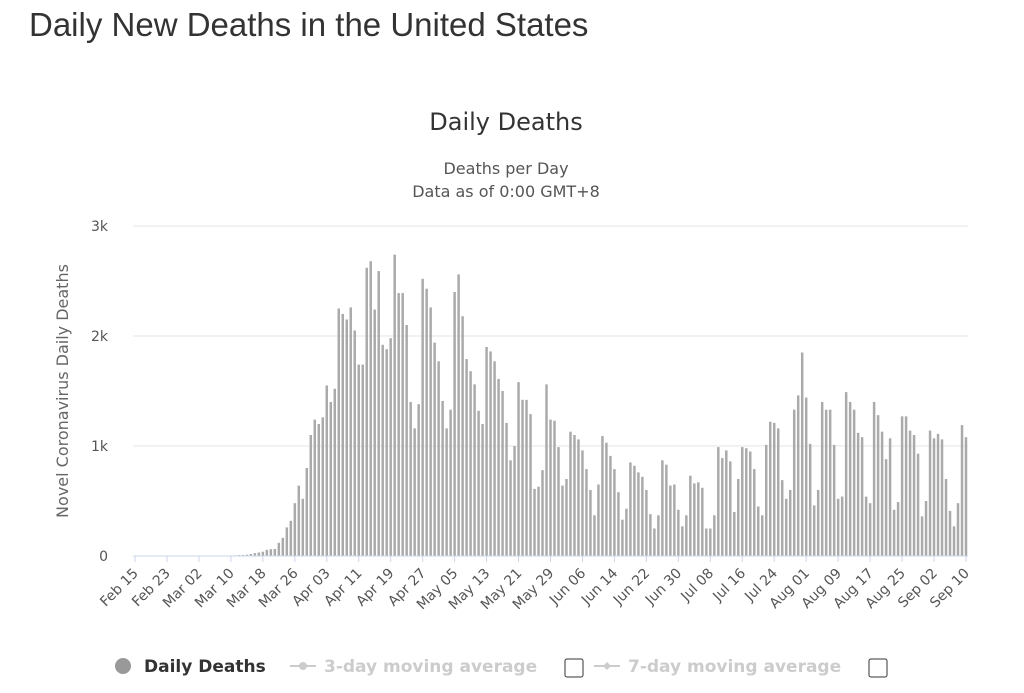  I want to click on legend-item-3-day-average: 3-day moving average, so click(413, 667).